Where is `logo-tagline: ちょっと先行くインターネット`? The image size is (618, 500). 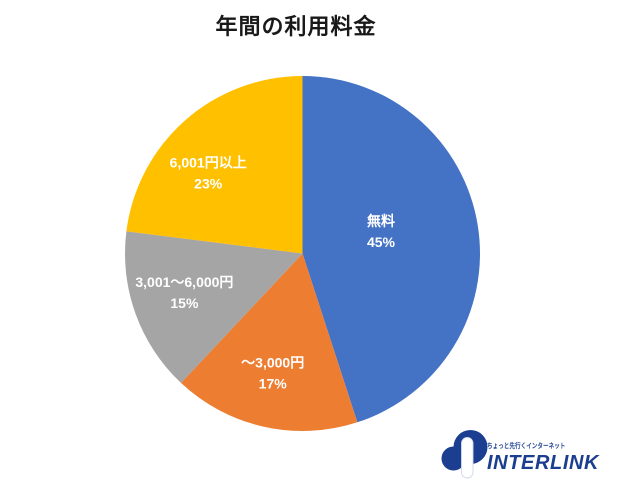
logo-tagline: ちょっと先行くインターネット is located at coordinates (526, 446).